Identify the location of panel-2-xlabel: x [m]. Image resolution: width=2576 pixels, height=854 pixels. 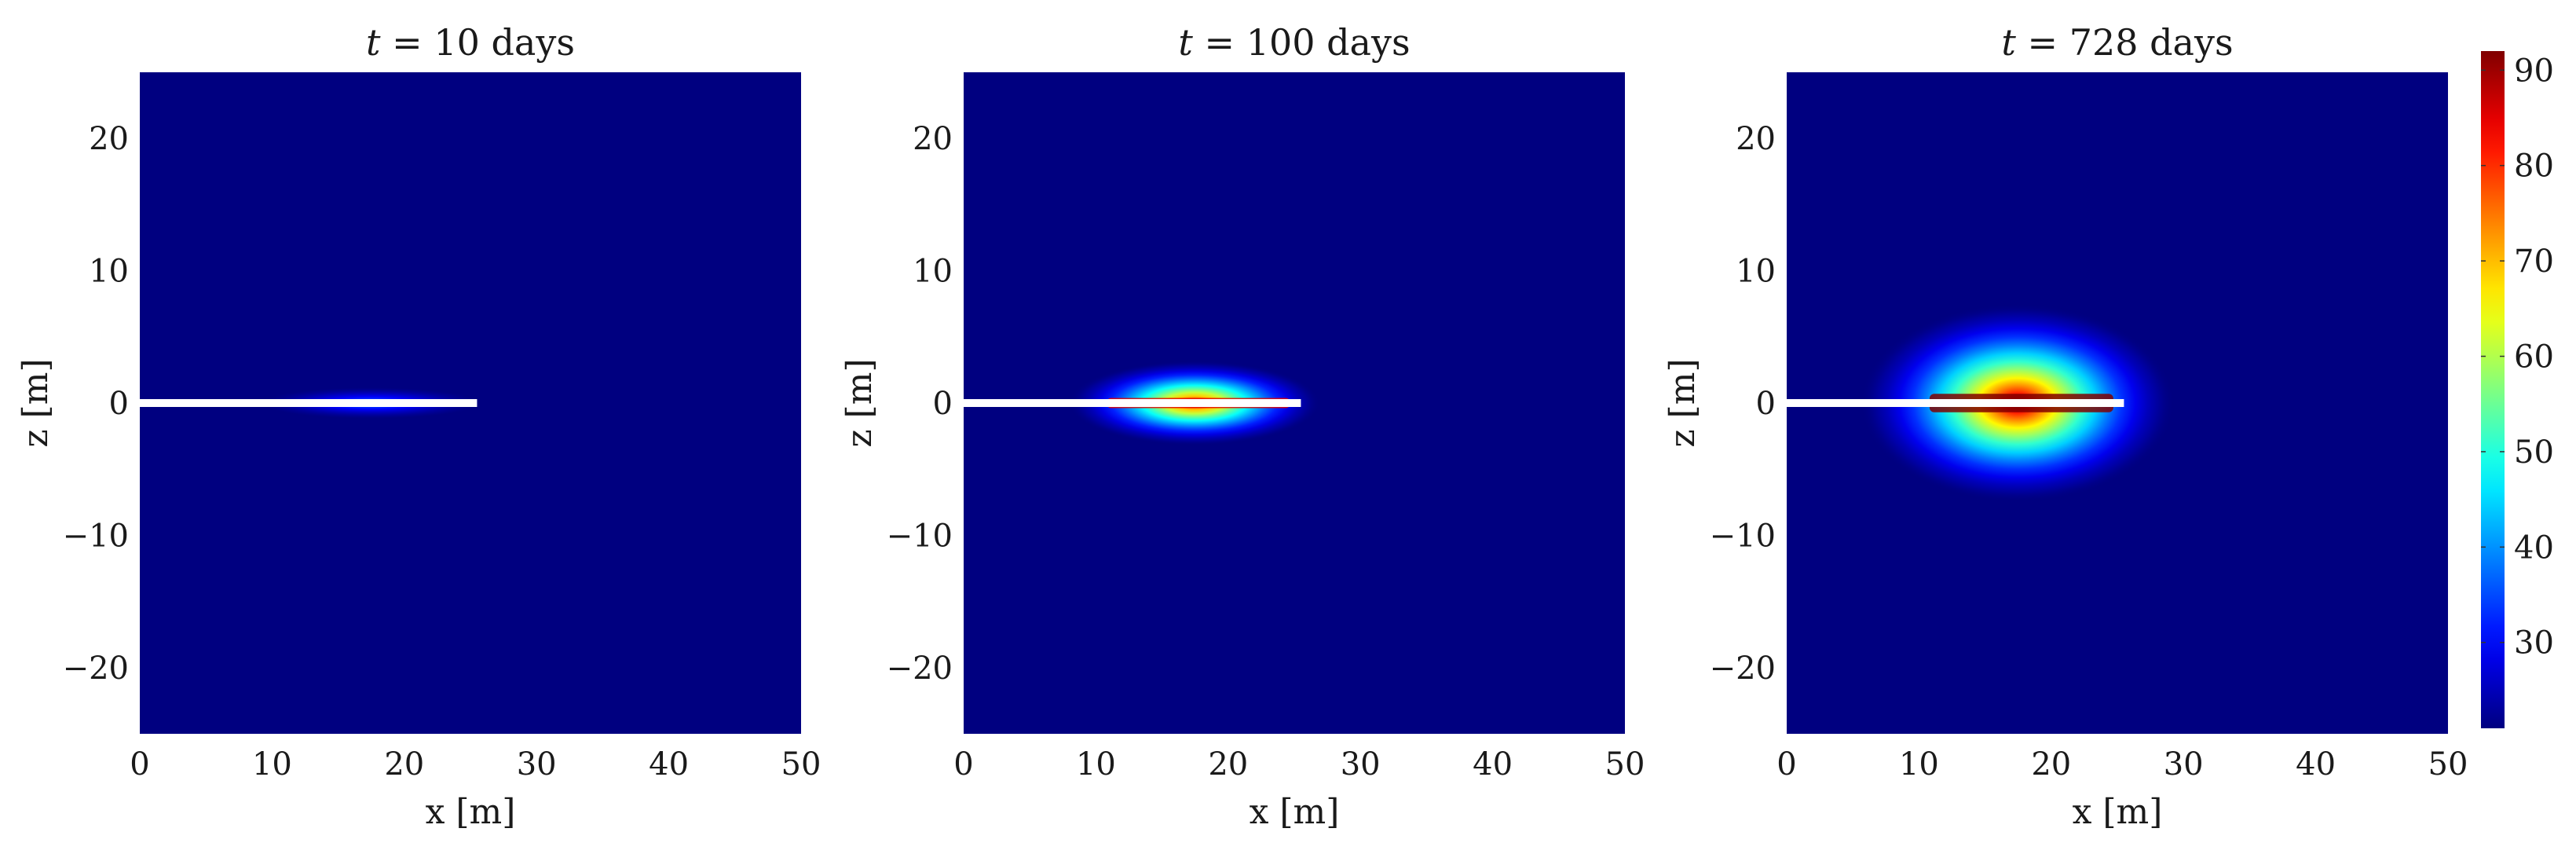
(1295, 812).